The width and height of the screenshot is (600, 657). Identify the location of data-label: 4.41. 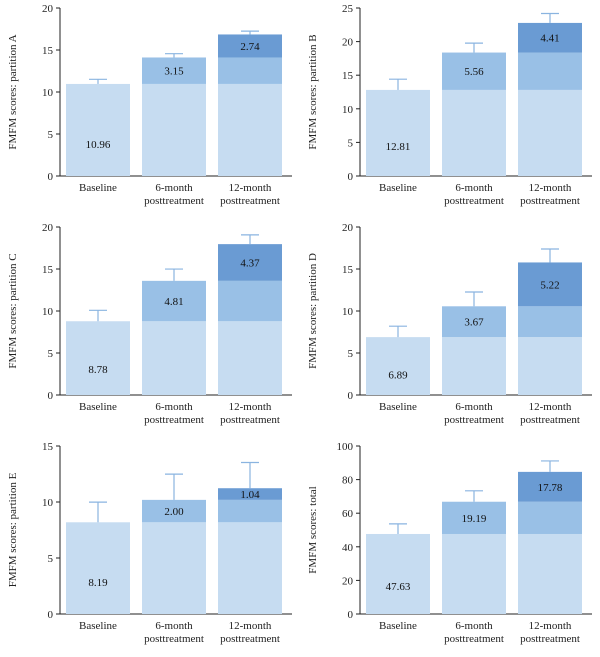
(549, 39).